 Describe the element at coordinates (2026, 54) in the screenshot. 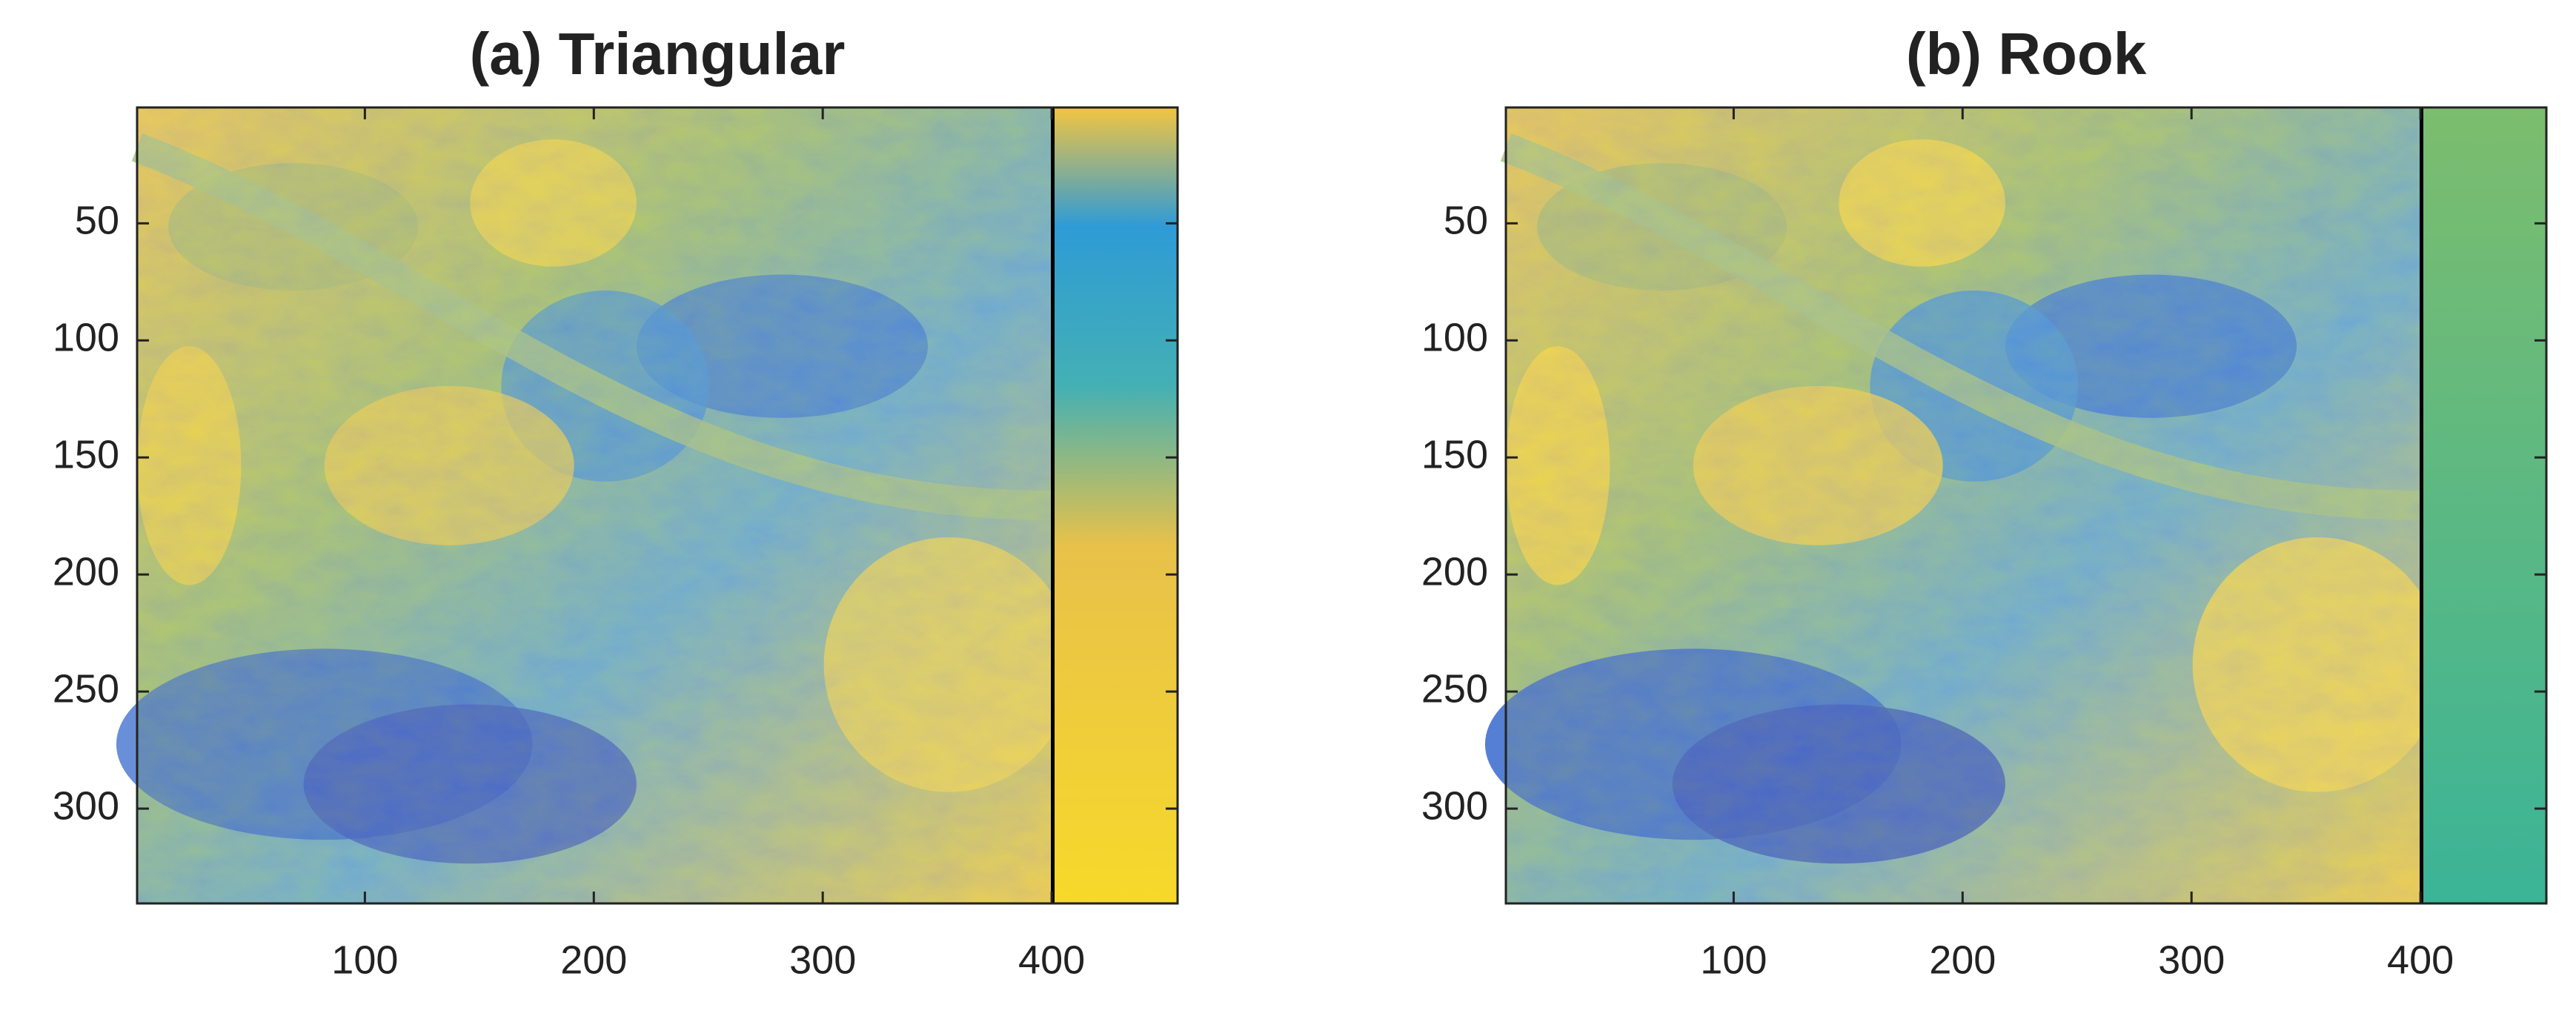

I see `chart-title: (b) Rook` at that location.